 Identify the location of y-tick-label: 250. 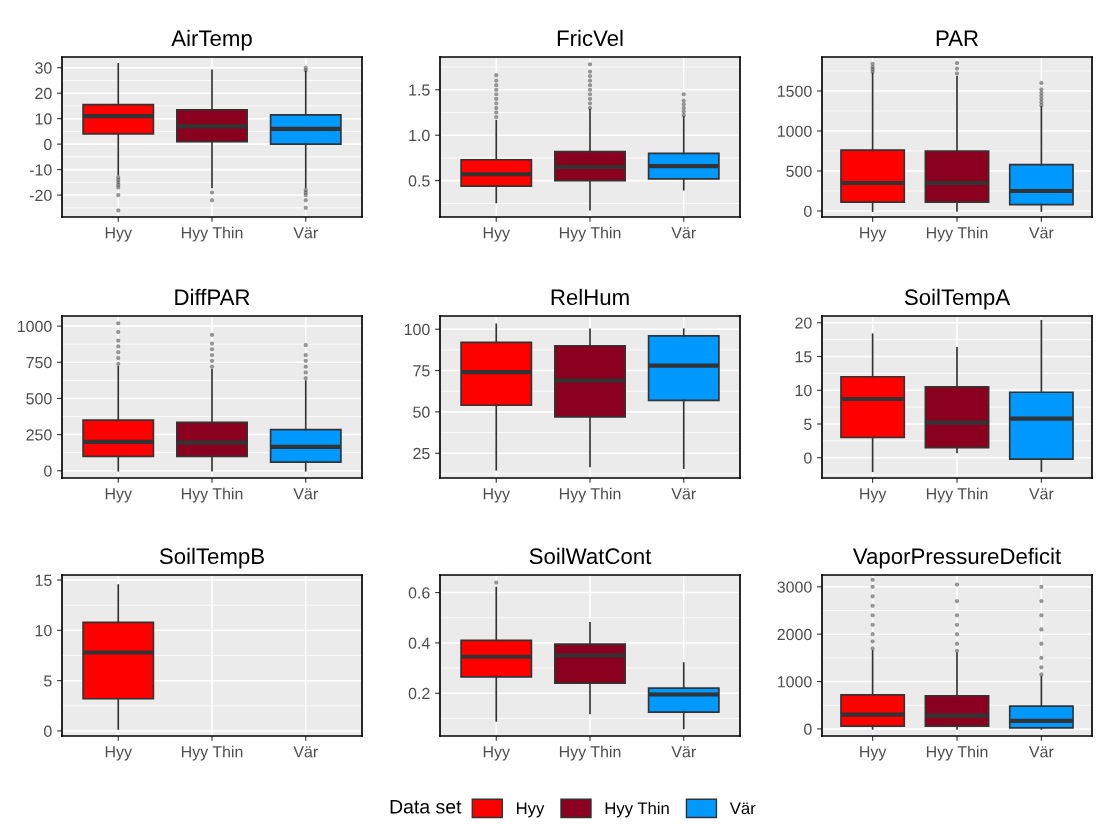
(39, 435).